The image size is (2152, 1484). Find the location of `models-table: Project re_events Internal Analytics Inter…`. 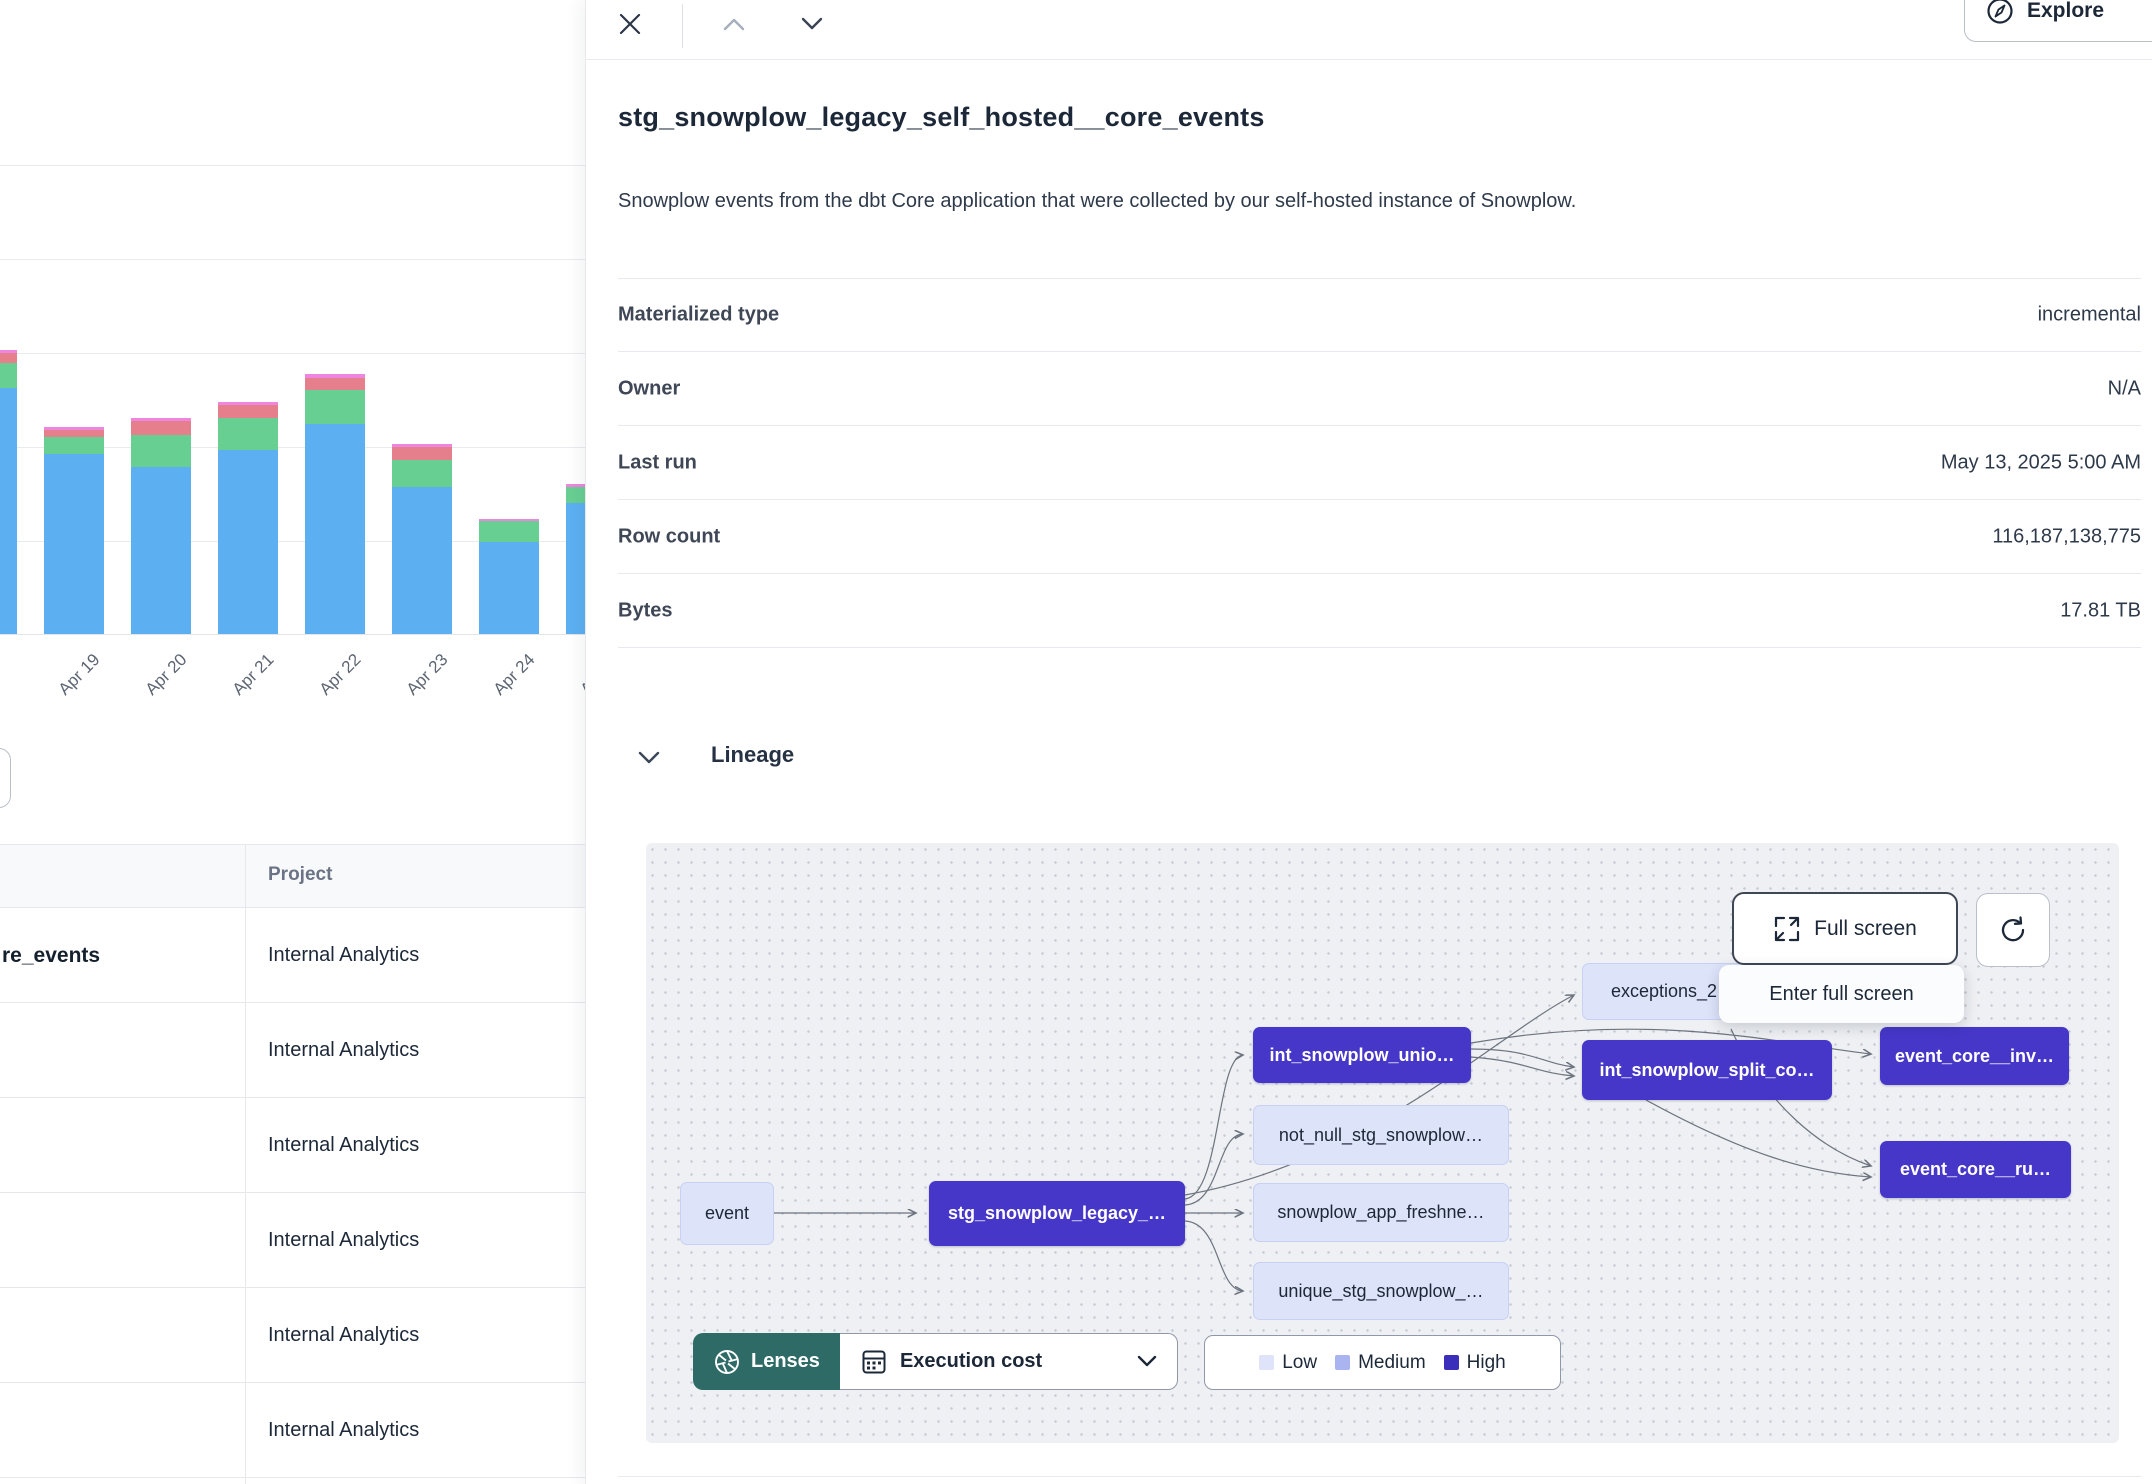

models-table: Project re_events Internal Analytics Inter… is located at coordinates (293, 1164).